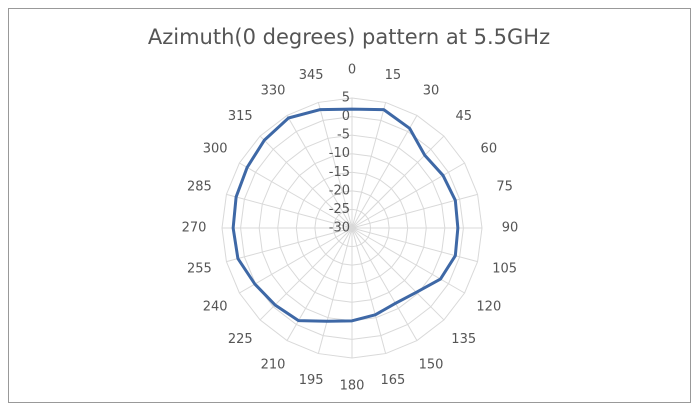 This screenshot has width=699, height=411. Describe the element at coordinates (273, 91) in the screenshot. I see `category-label: 330` at that location.